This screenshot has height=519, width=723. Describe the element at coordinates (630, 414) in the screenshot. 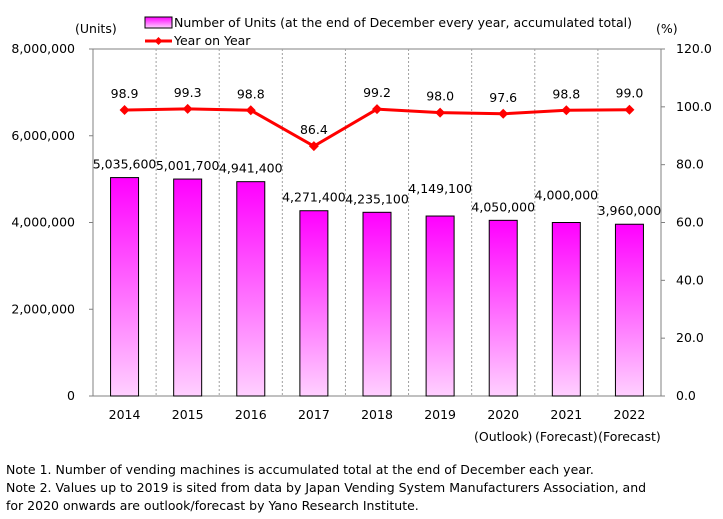

I see `x-tick-label: 2022` at that location.